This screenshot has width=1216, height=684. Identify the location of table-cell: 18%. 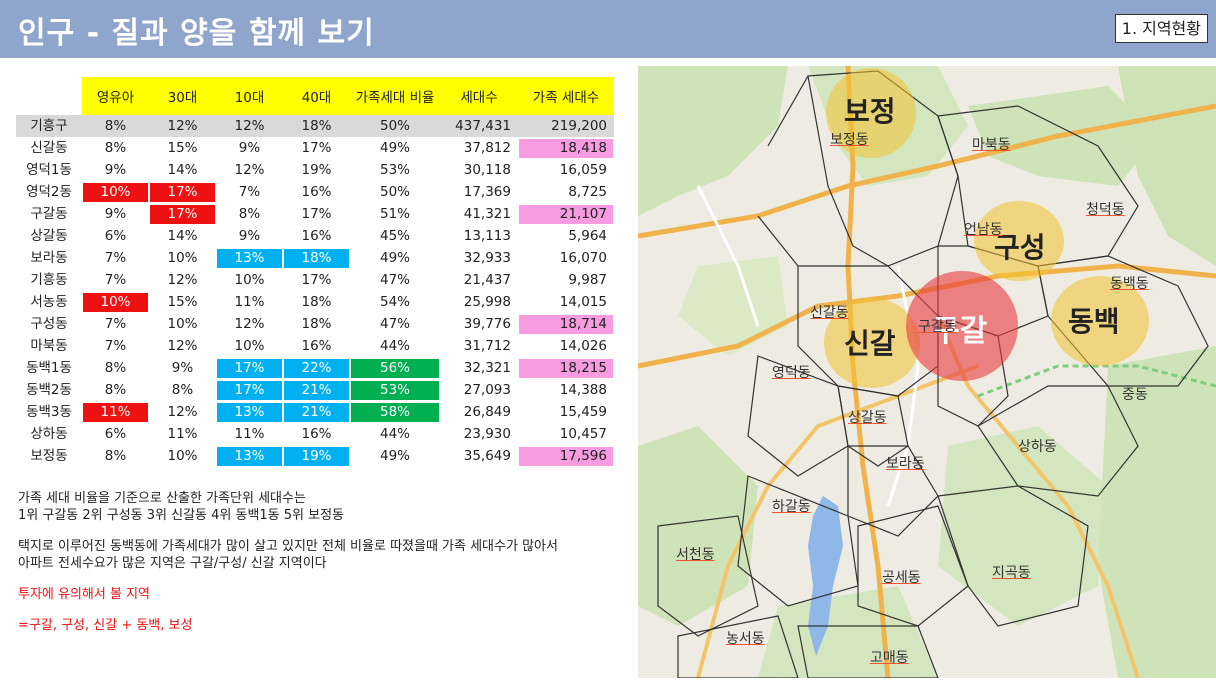
(316, 258).